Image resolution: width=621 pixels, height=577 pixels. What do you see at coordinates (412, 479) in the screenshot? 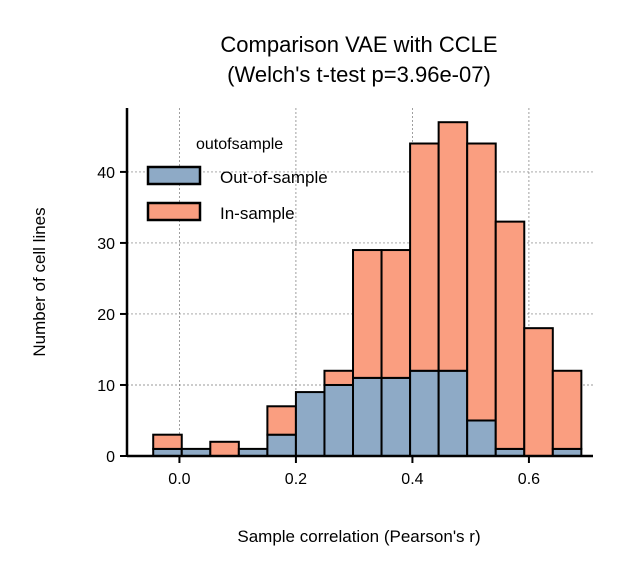
I see `x-tick-label: 0.4` at bounding box center [412, 479].